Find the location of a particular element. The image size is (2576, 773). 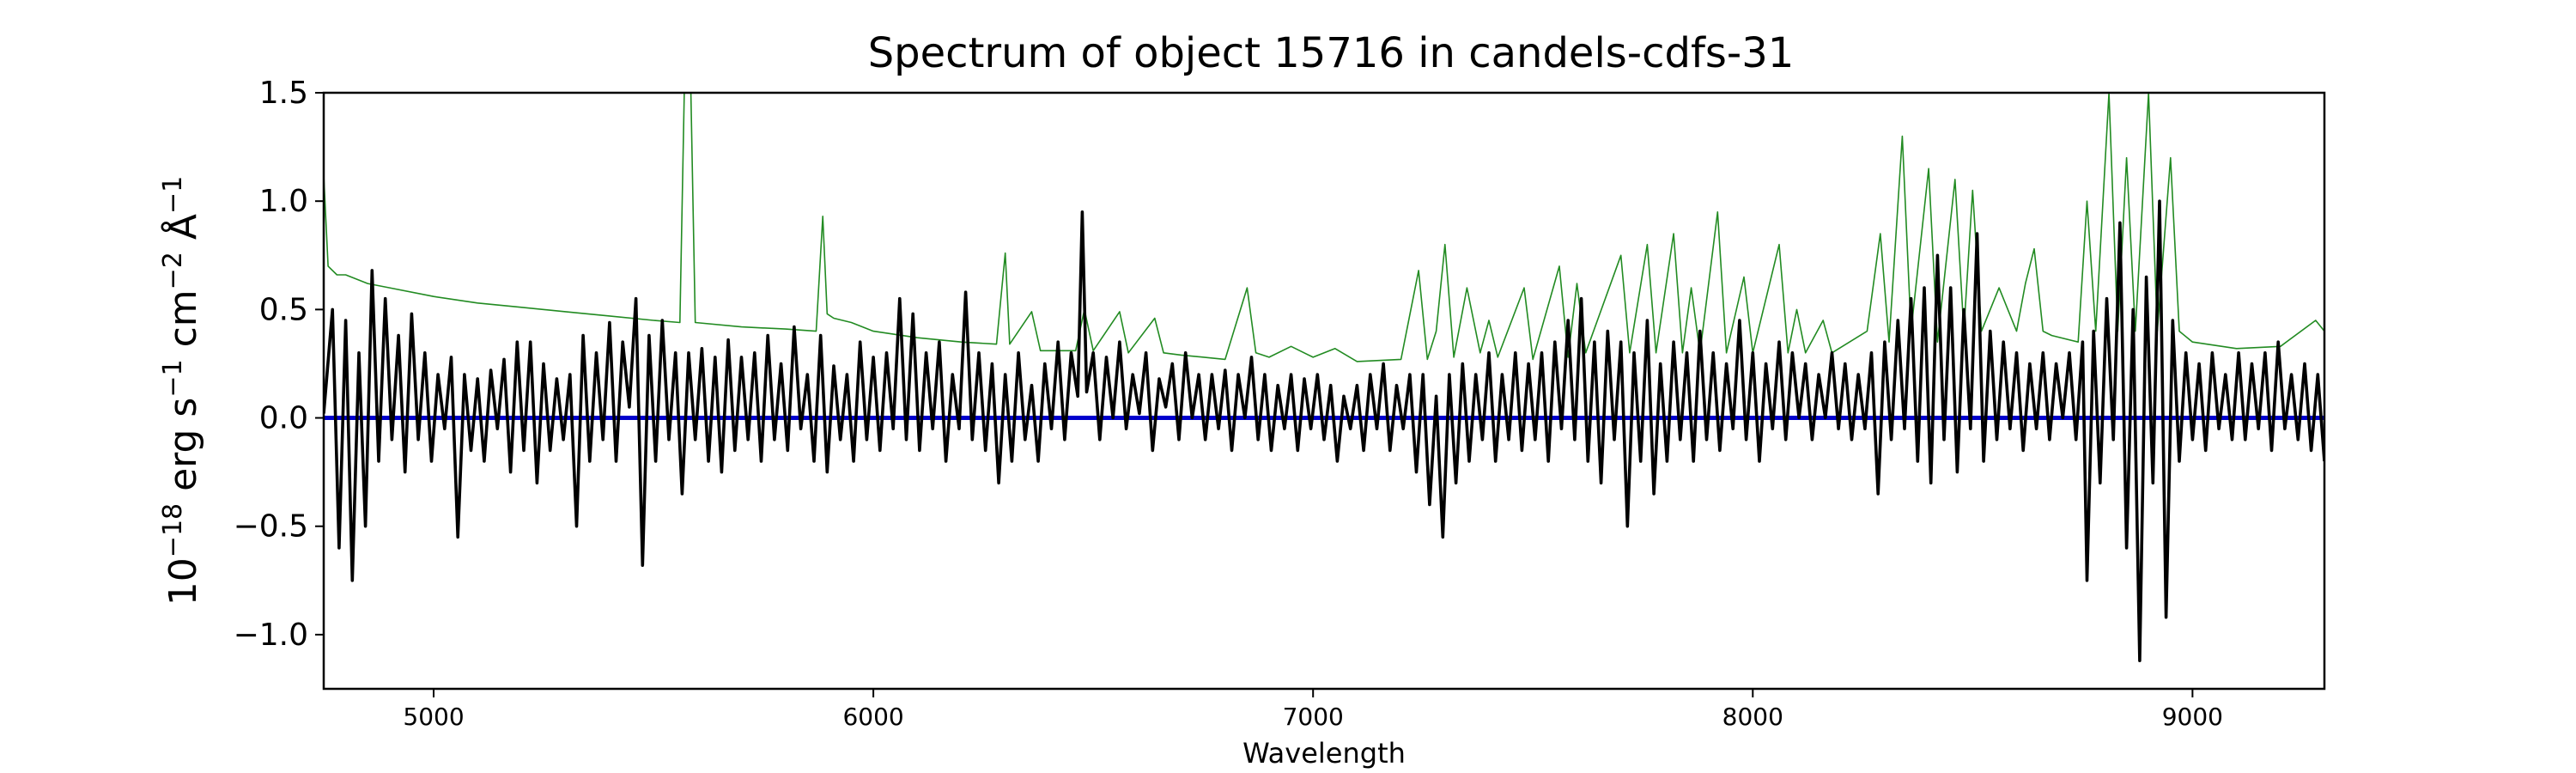

y-tick-label: 1.0 is located at coordinates (283, 201).